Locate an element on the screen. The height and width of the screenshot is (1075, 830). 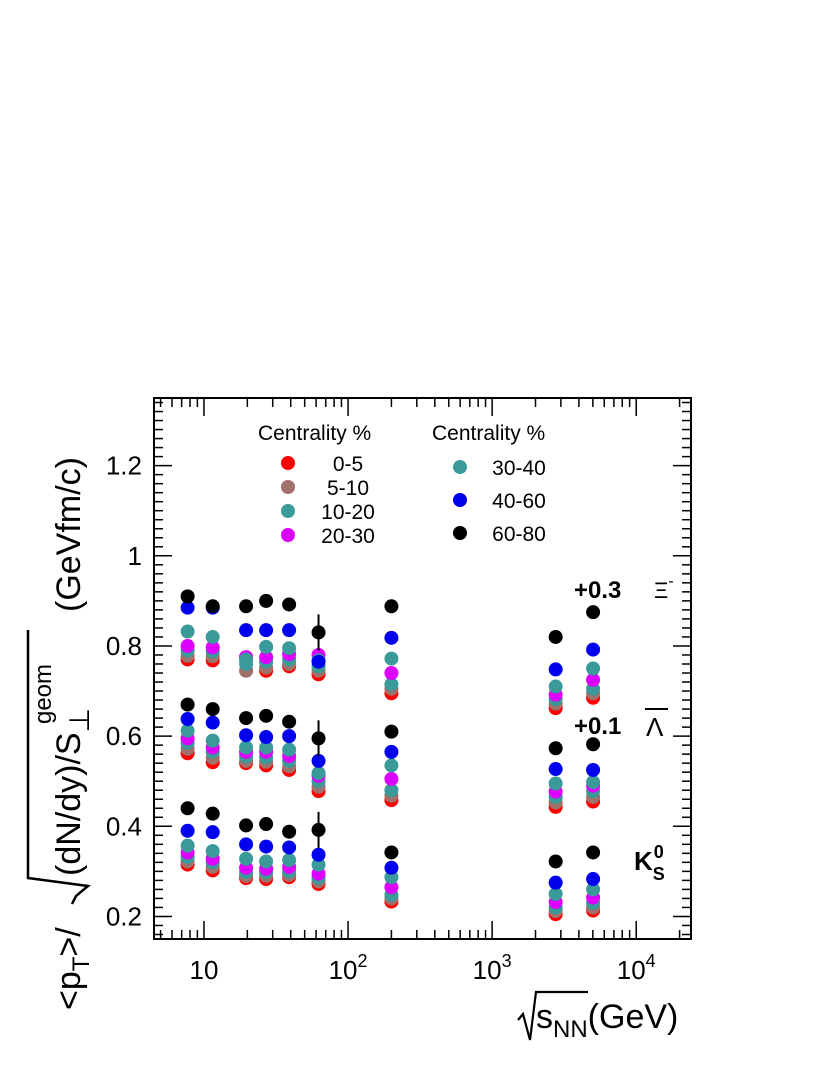
data-point-20-30-K0S is located at coordinates (391, 887).